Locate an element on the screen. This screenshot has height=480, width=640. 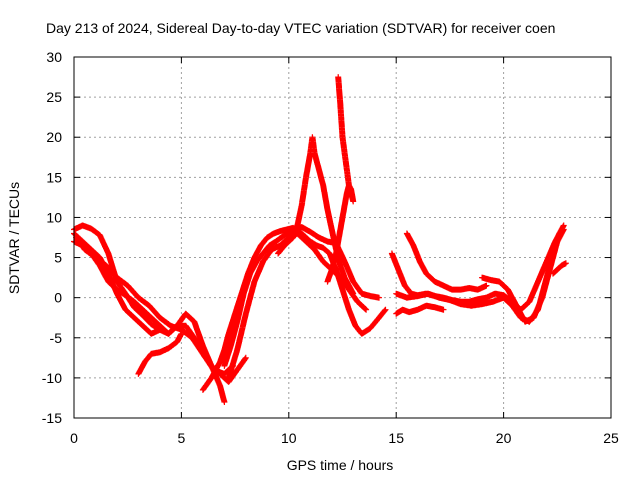
y-tick-label: 0 is located at coordinates (58, 298).